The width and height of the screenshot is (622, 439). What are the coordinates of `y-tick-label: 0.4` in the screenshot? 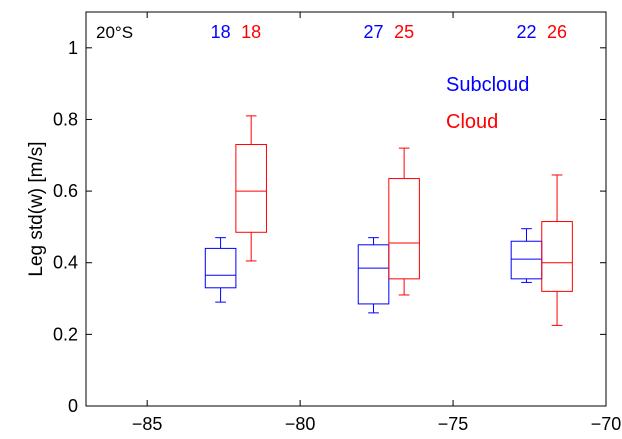 It's located at (65, 263).